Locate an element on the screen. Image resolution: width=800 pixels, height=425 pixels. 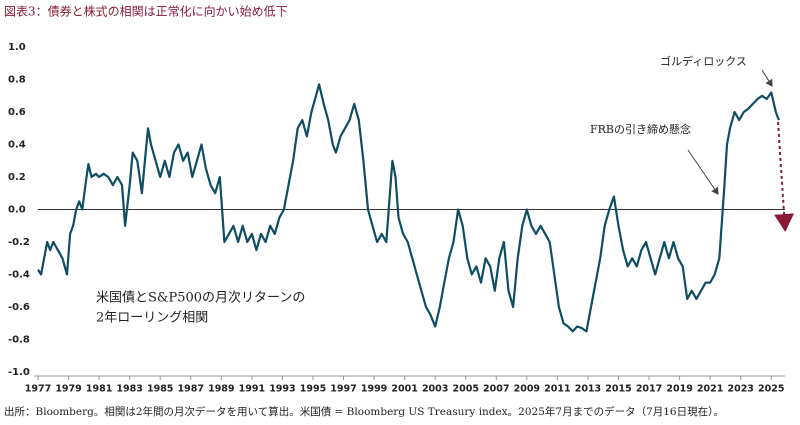
x-tick-label: 1987 is located at coordinates (191, 389).